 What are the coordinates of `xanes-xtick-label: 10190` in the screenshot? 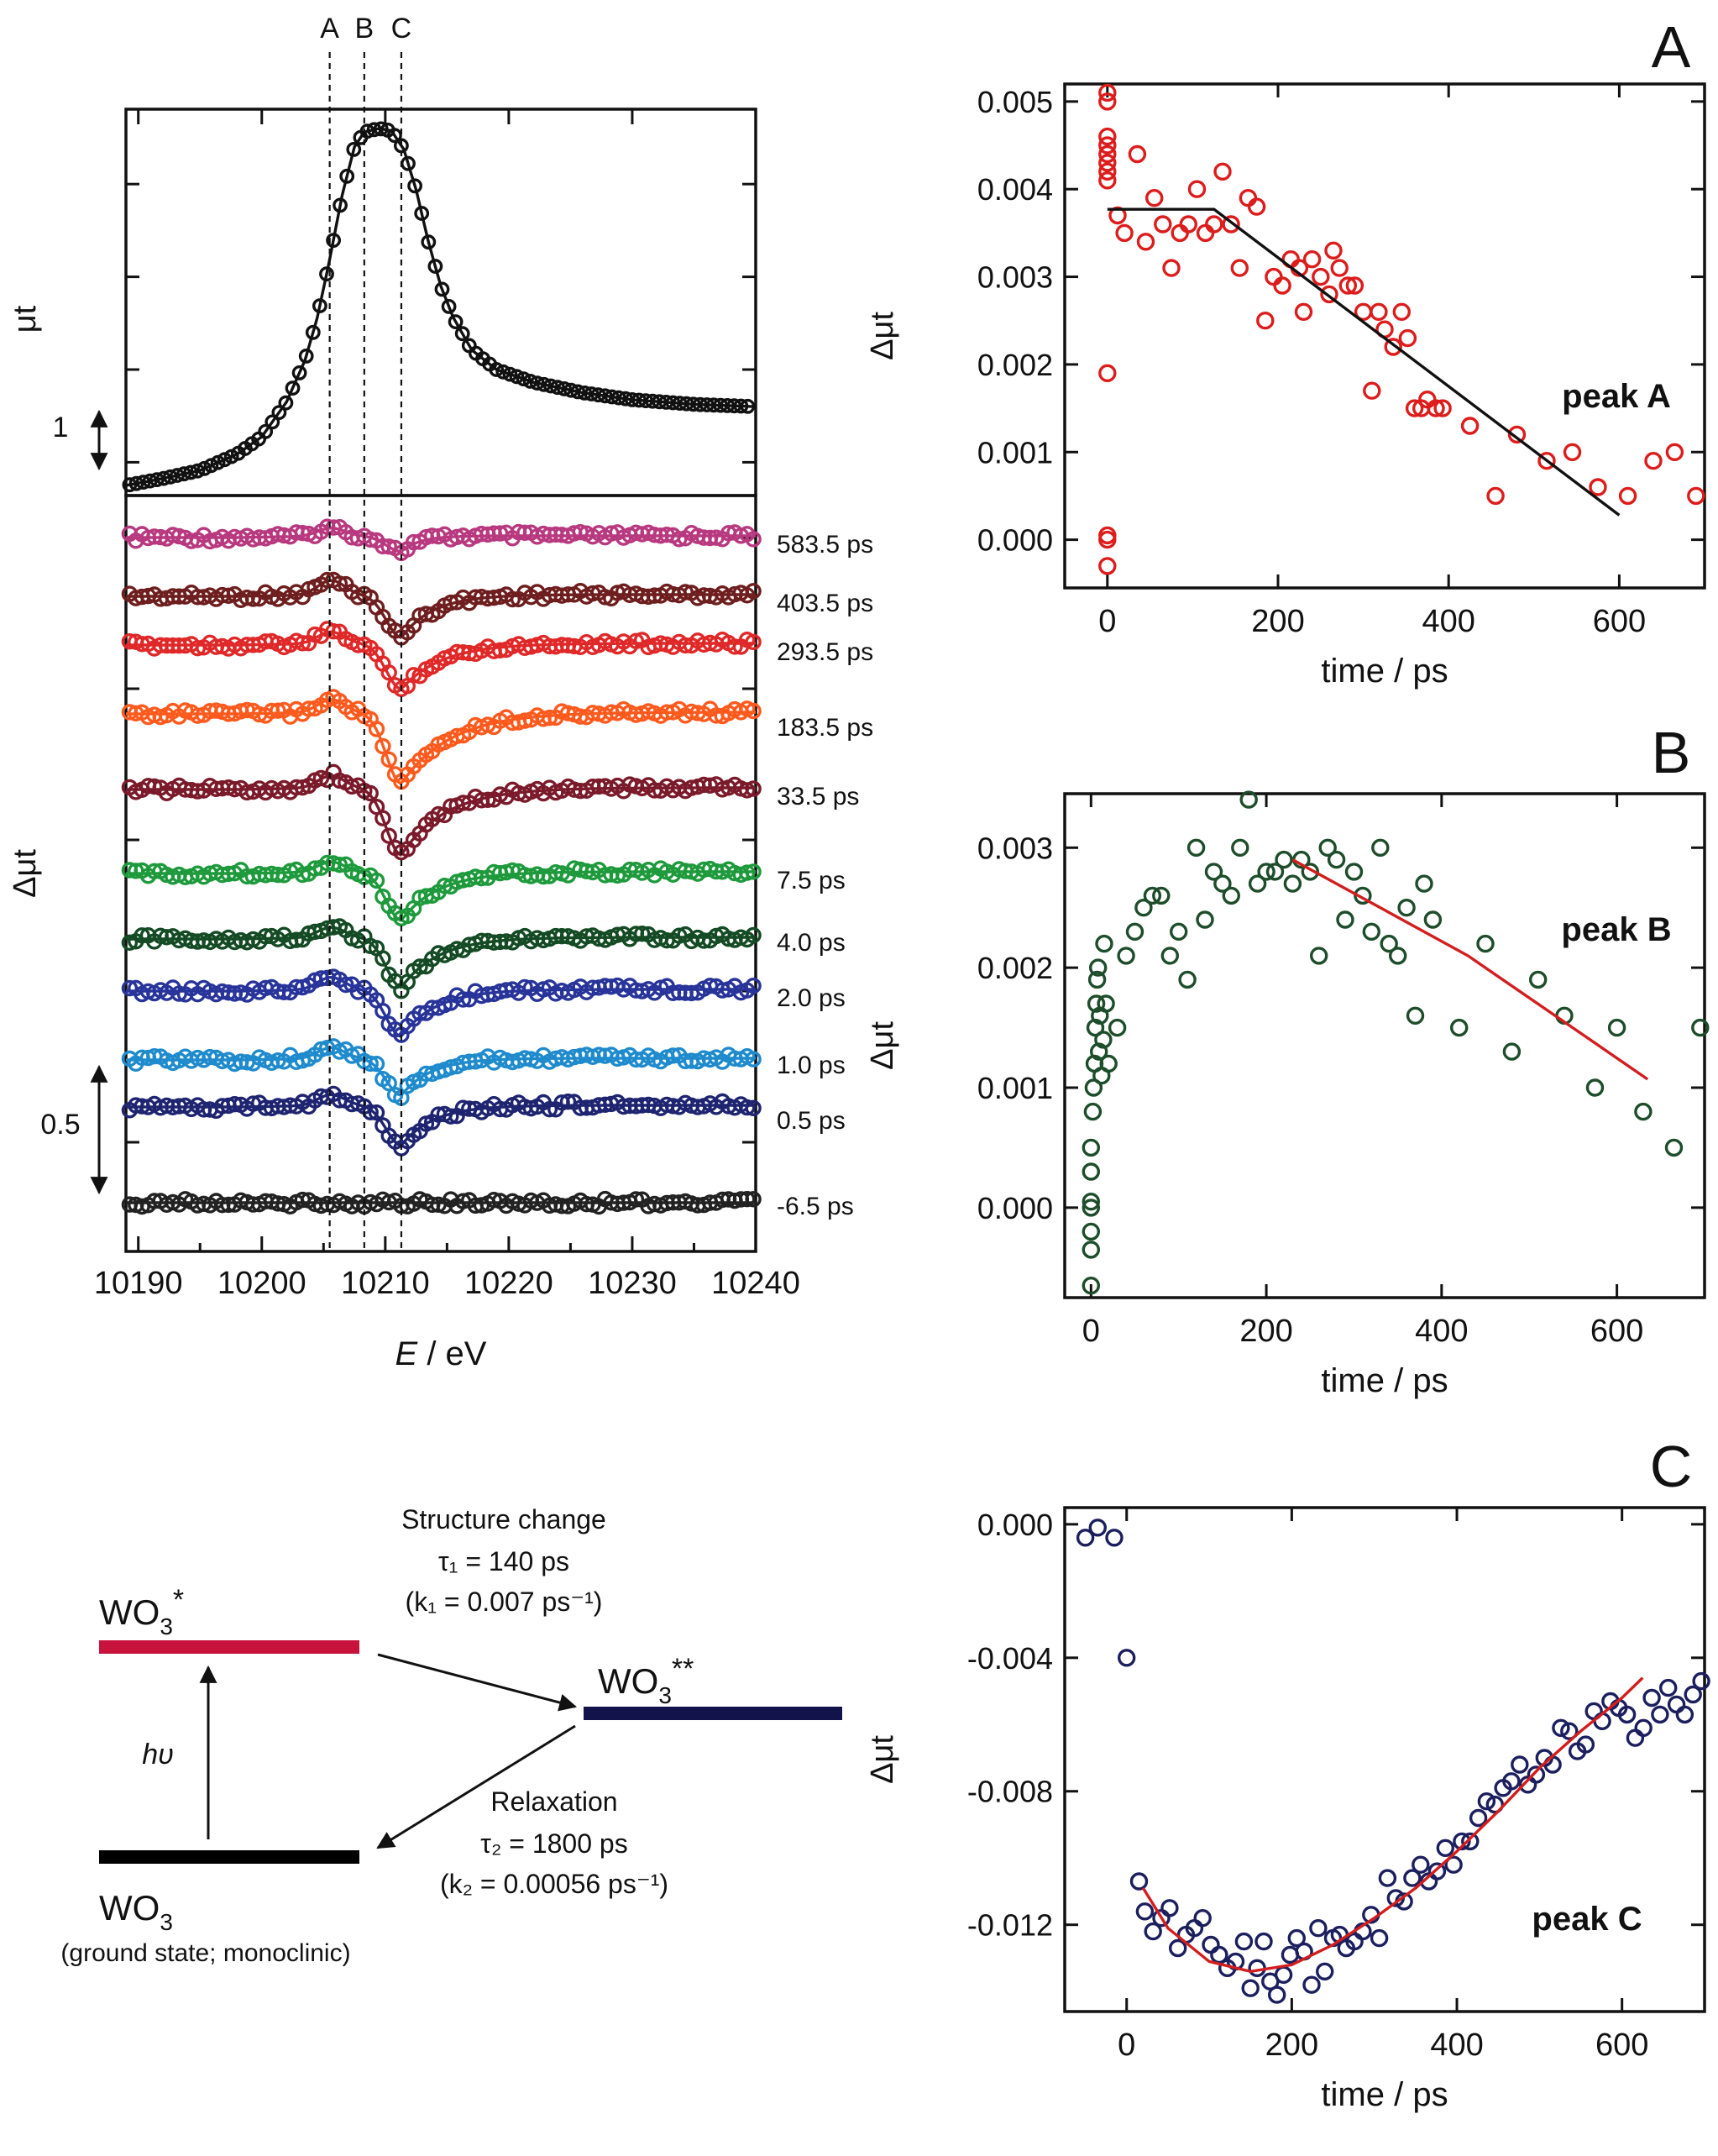 It's located at (138, 1283).